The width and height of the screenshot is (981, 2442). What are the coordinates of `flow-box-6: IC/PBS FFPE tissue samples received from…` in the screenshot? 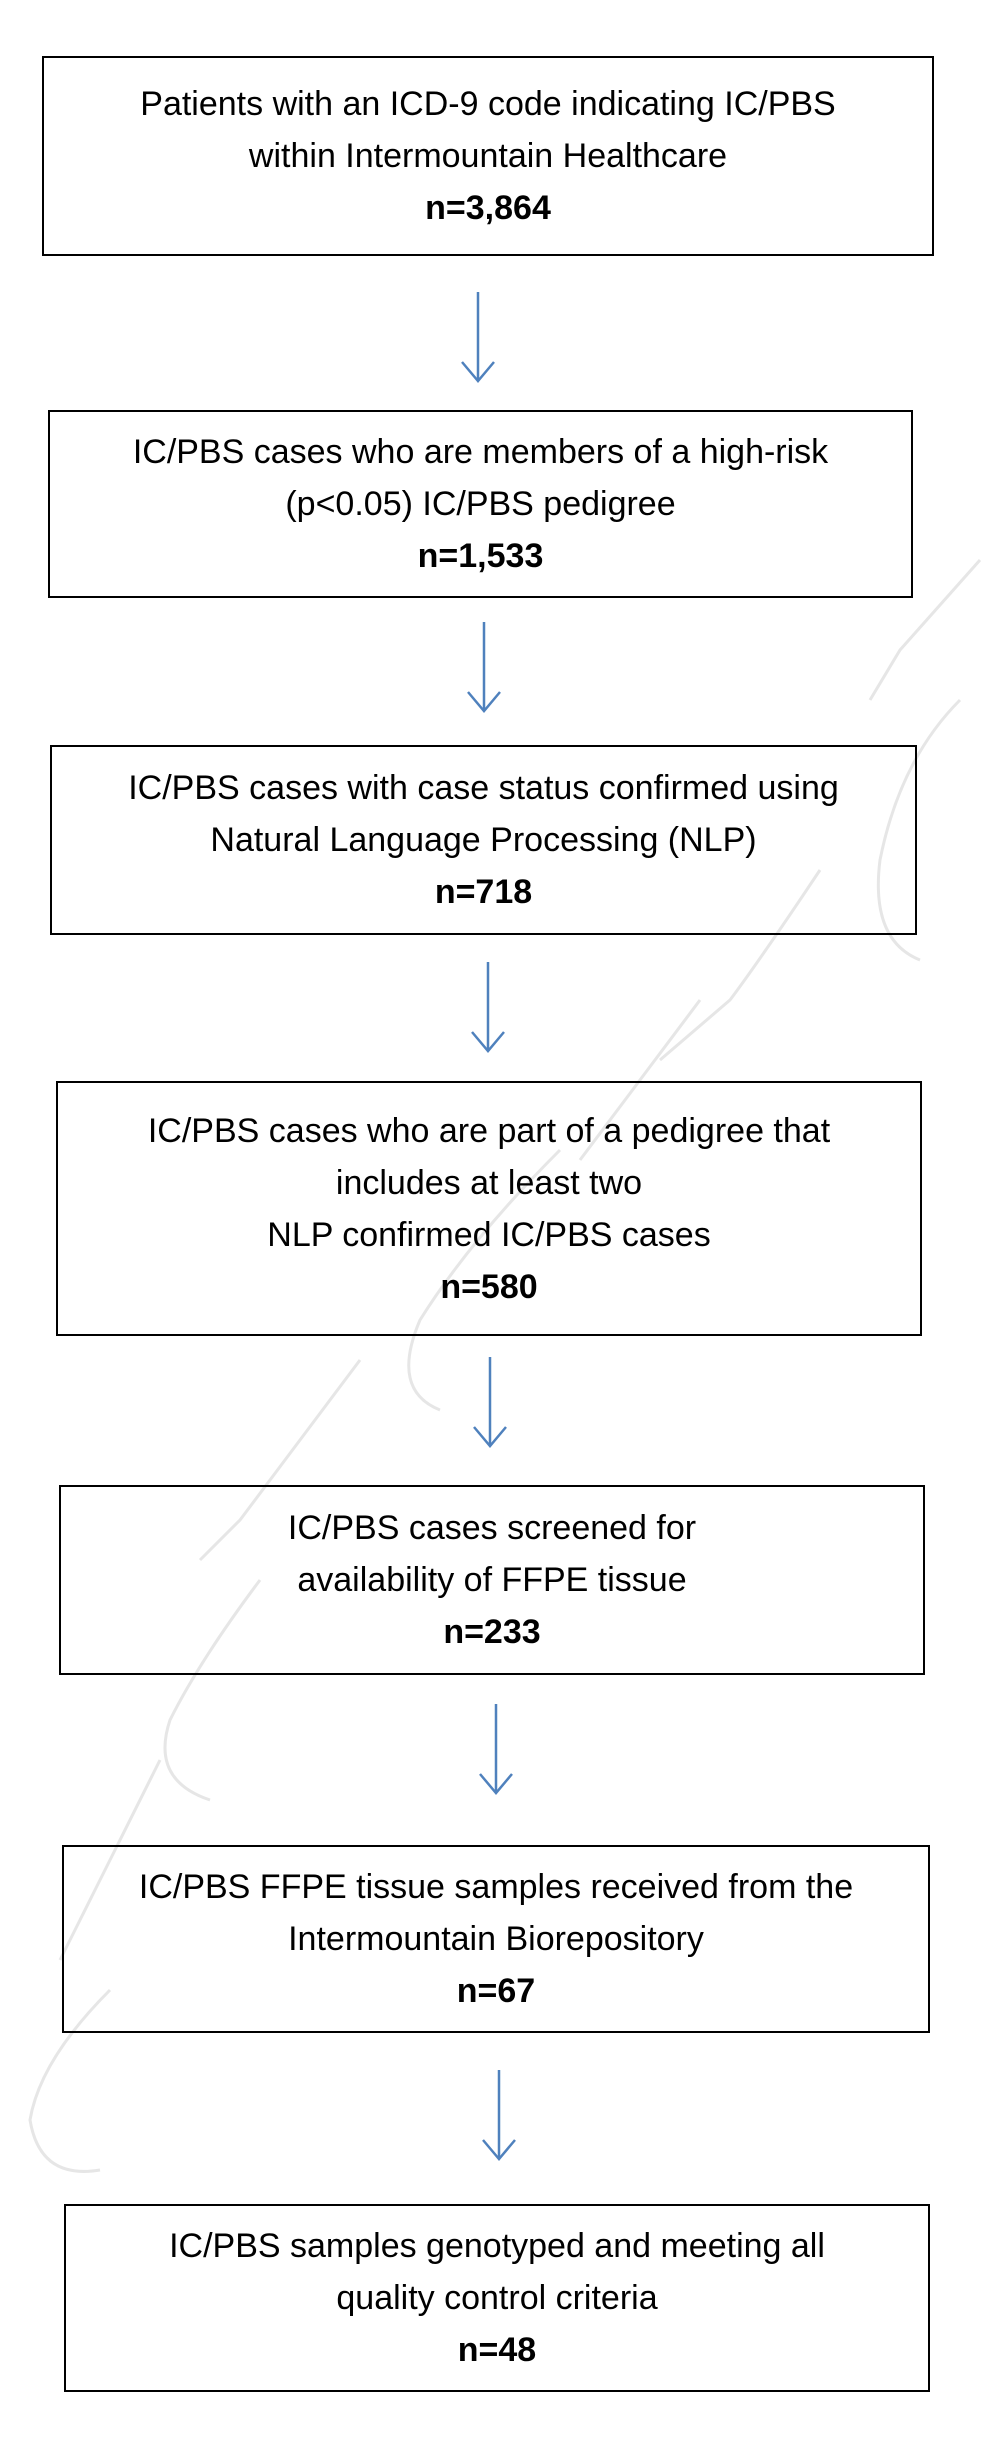 It's located at (496, 1939).